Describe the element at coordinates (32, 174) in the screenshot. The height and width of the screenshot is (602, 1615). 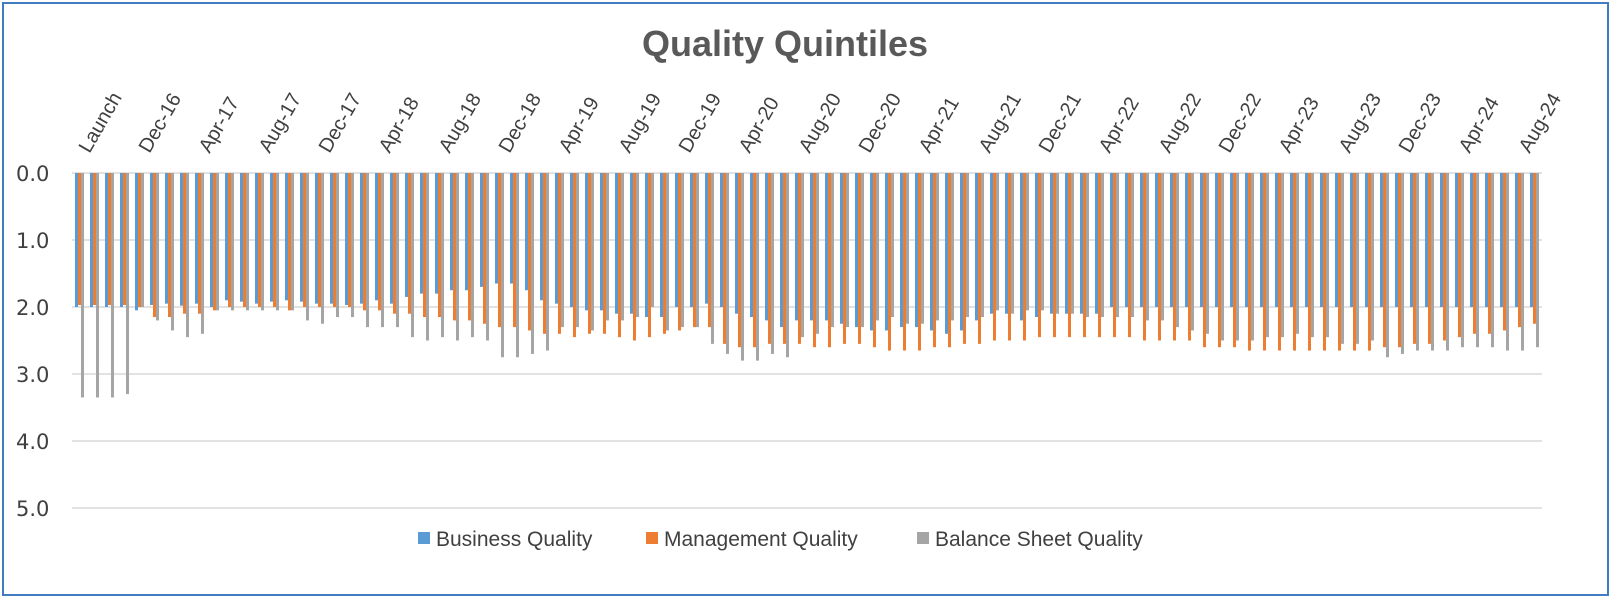
I see `y-tick-label: 0.0` at that location.